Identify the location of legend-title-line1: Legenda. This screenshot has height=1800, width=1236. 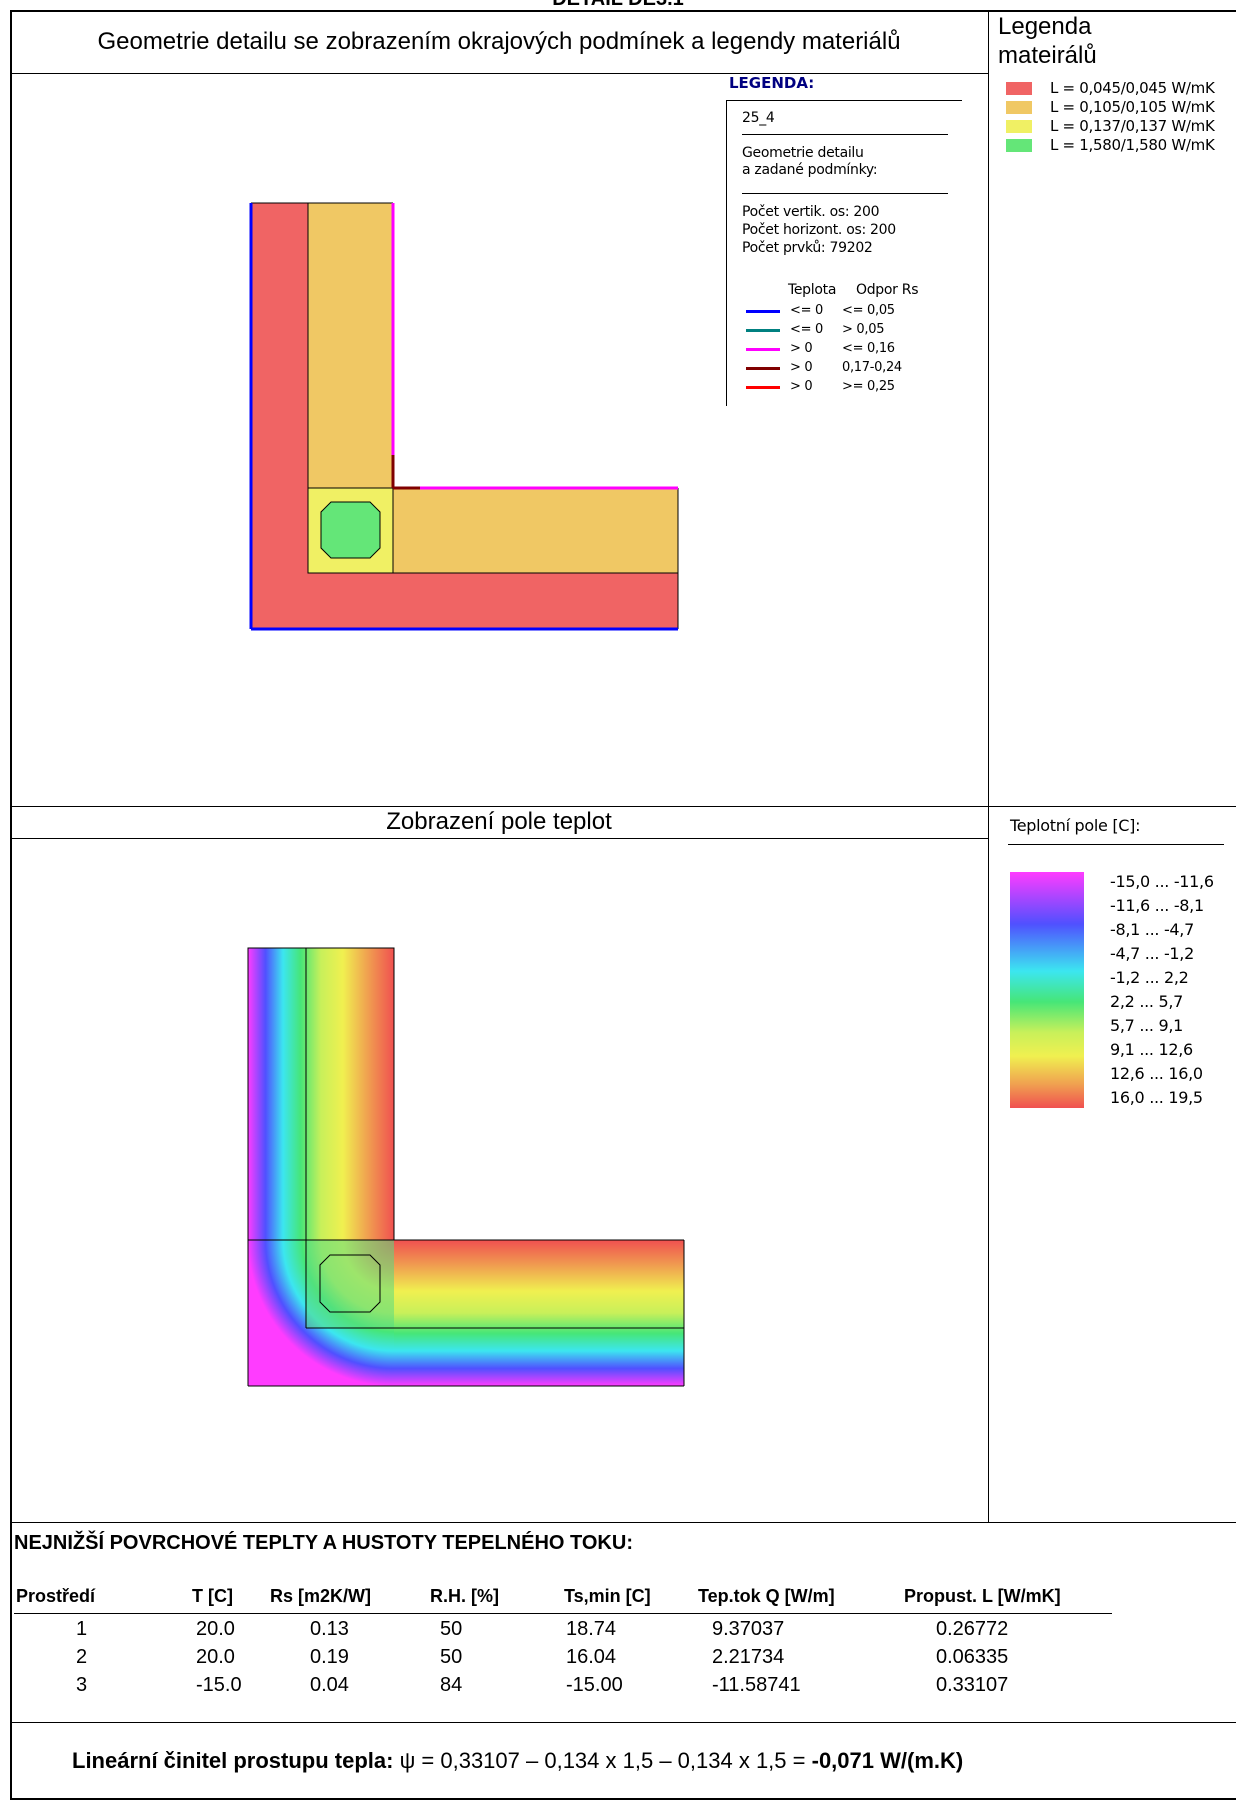
(1045, 26).